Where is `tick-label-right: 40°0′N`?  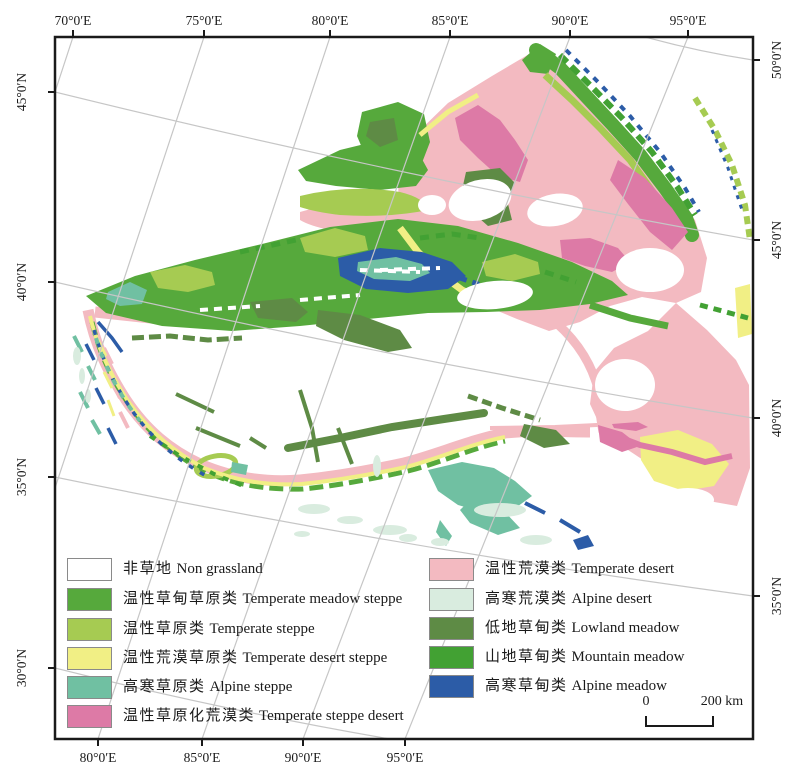 tick-label-right: 40°0′N is located at coordinates (776, 418).